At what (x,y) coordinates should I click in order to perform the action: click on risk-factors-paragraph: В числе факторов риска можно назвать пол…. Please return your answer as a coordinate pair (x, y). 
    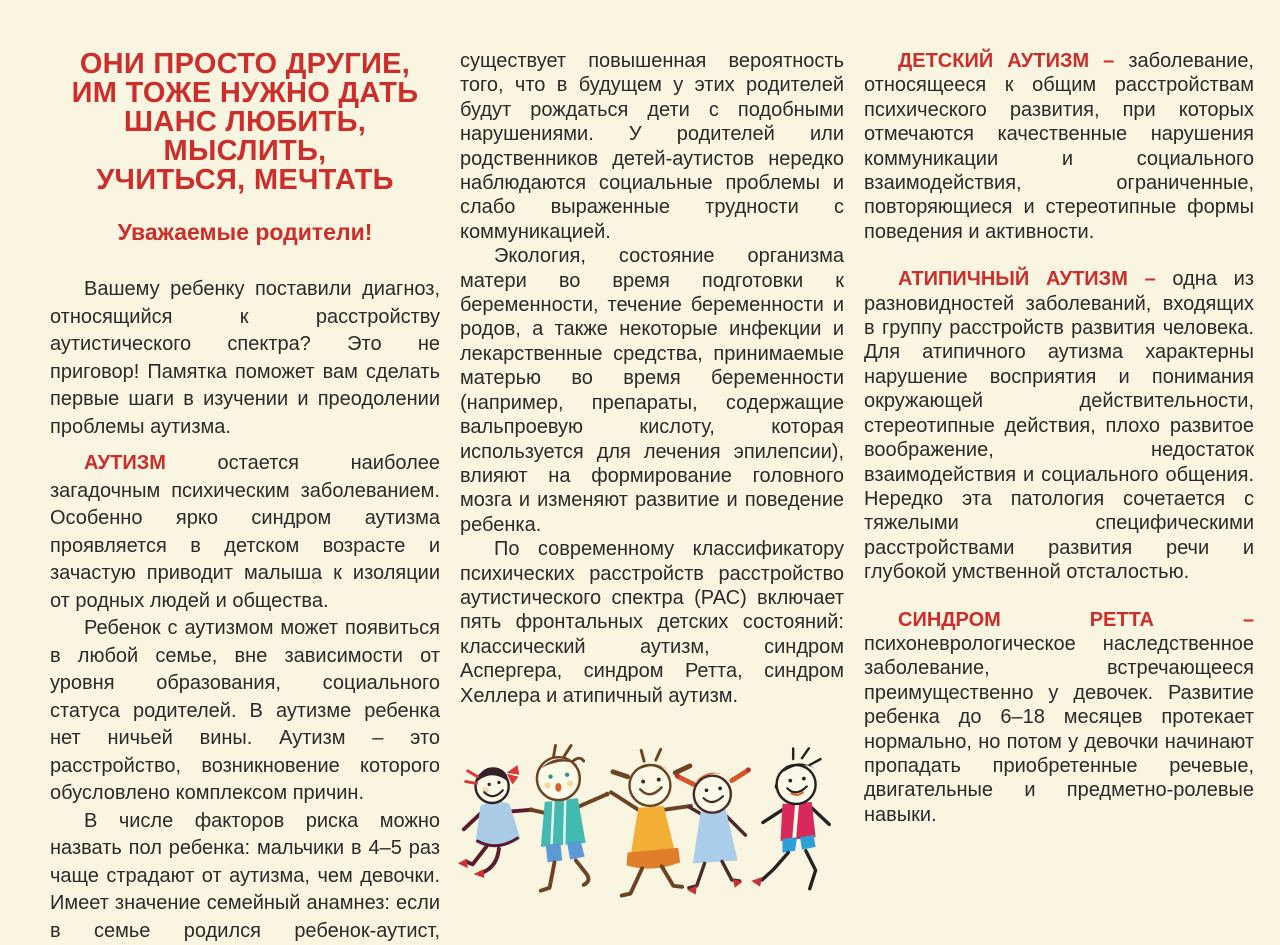
    Looking at the image, I should click on (245, 876).